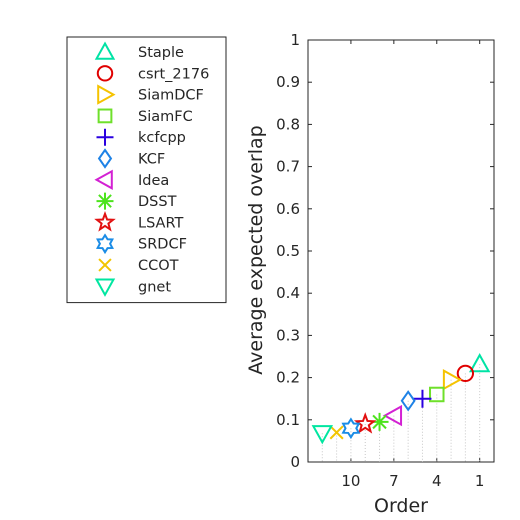  I want to click on x-tick-label: 10, so click(350, 481).